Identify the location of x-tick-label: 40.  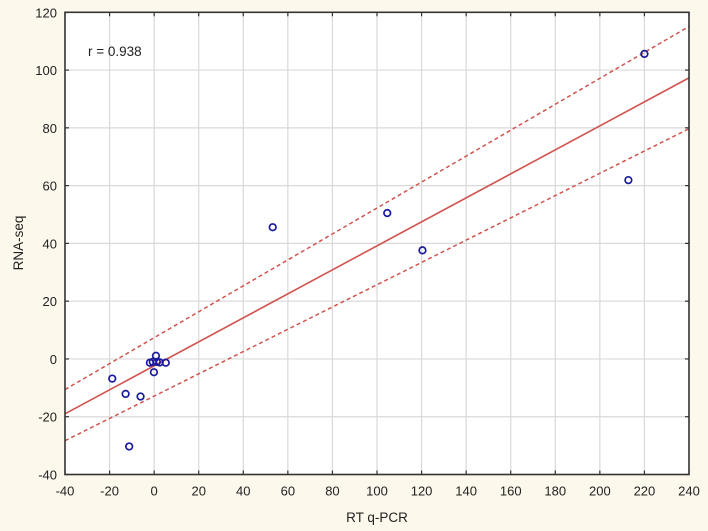
(243, 491).